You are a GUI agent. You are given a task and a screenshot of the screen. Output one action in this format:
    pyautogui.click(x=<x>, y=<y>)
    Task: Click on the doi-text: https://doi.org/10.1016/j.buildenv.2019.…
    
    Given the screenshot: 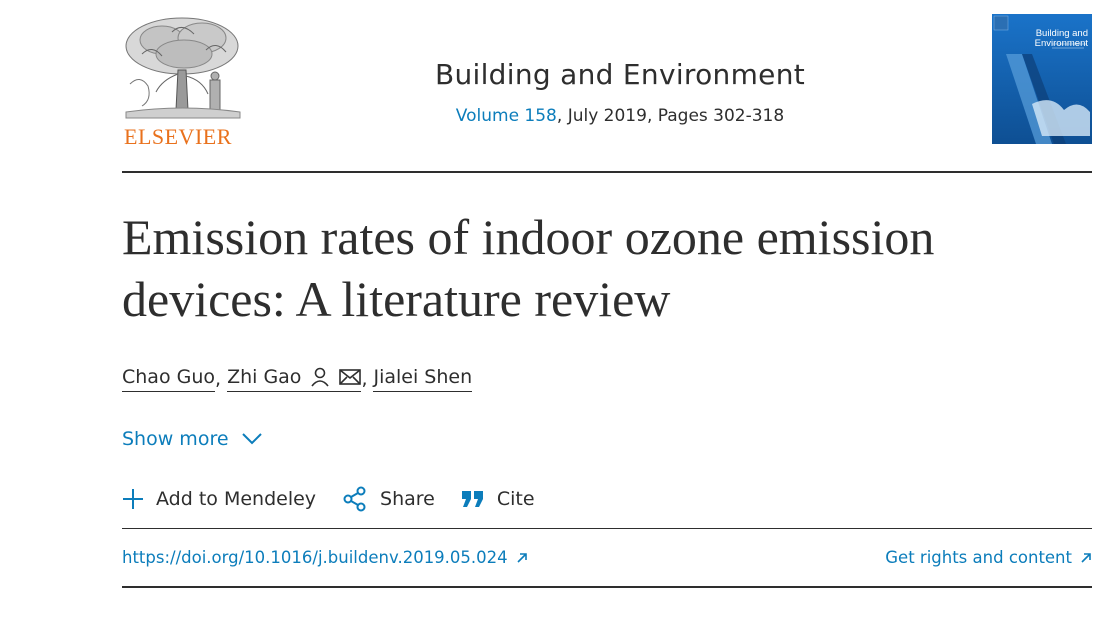 What is the action you would take?
    pyautogui.click(x=315, y=557)
    